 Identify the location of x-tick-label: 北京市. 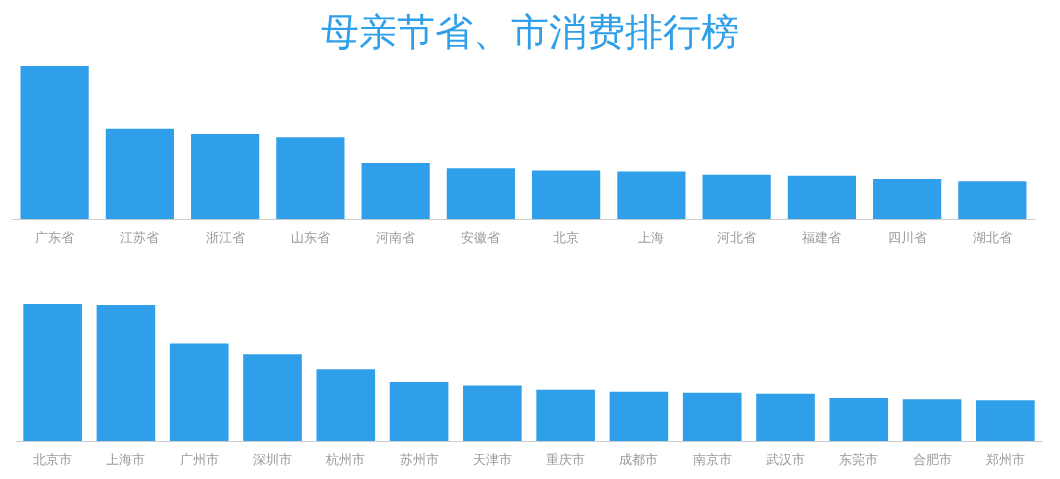
(53, 459).